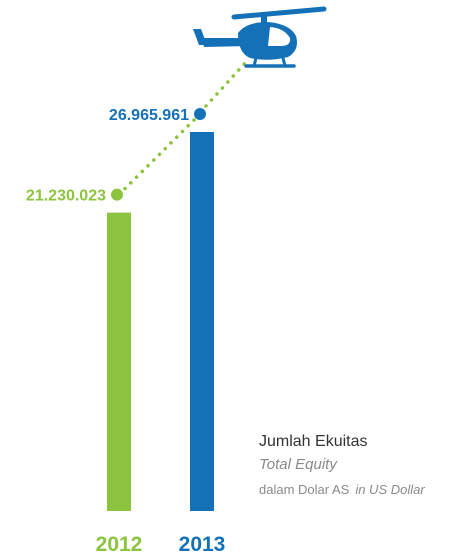 The width and height of the screenshot is (454, 556). Describe the element at coordinates (117, 194) in the screenshot. I see `point-2012` at that location.